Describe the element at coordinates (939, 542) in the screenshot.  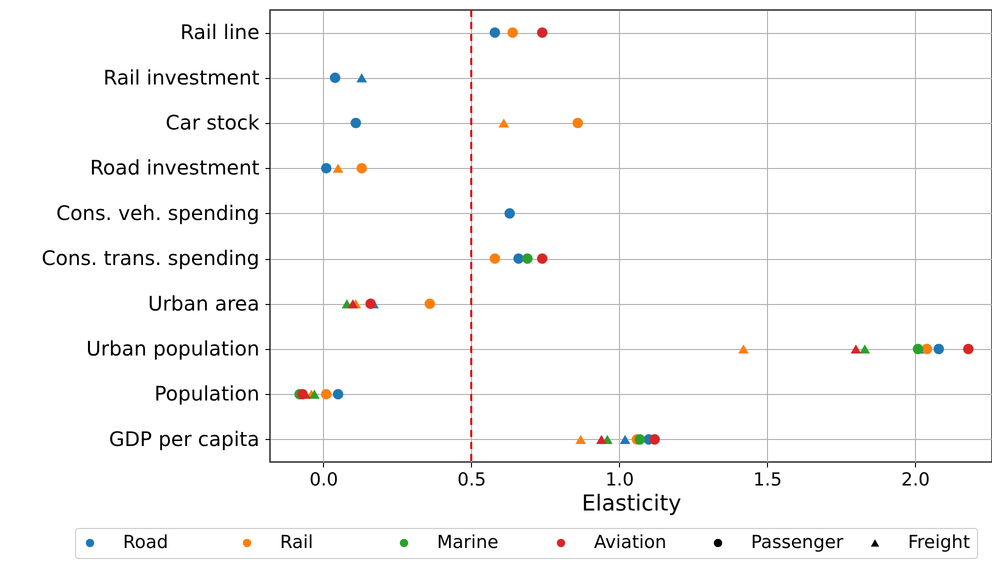
I see `legend-label: Freight` at that location.